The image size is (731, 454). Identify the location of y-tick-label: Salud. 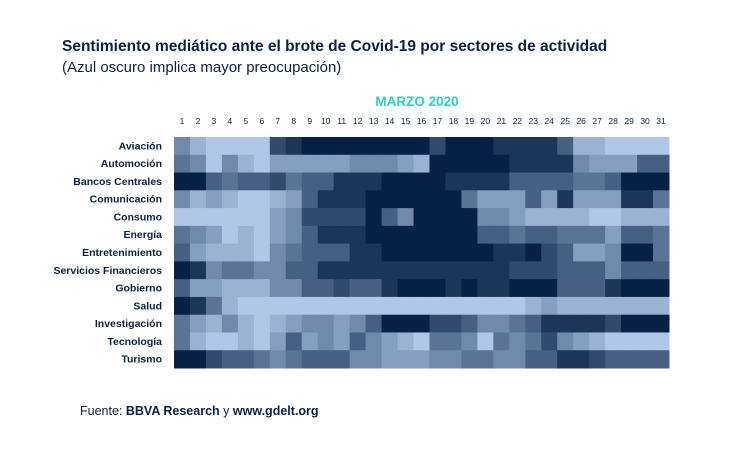
(147, 306).